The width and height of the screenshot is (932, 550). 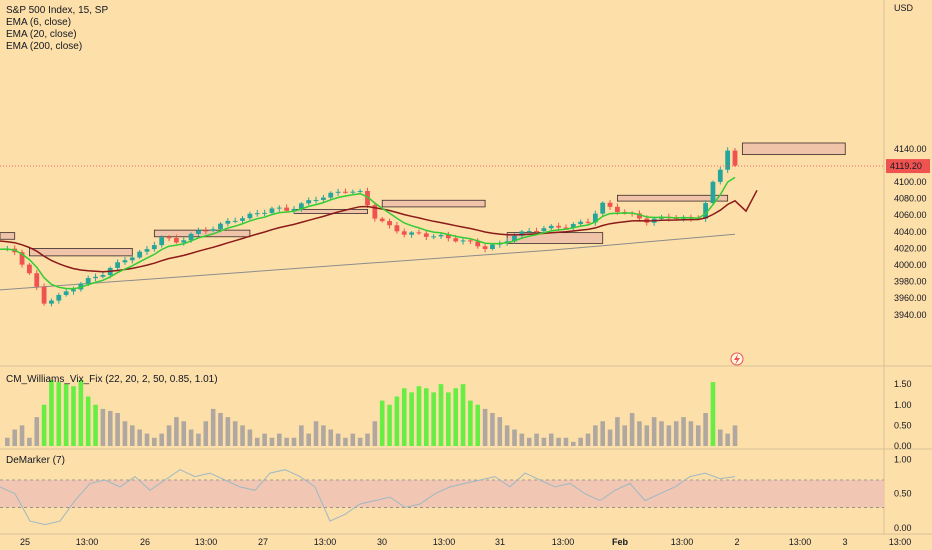 What do you see at coordinates (39, 22) in the screenshot?
I see `legend-ema6: EMA (6, close)` at bounding box center [39, 22].